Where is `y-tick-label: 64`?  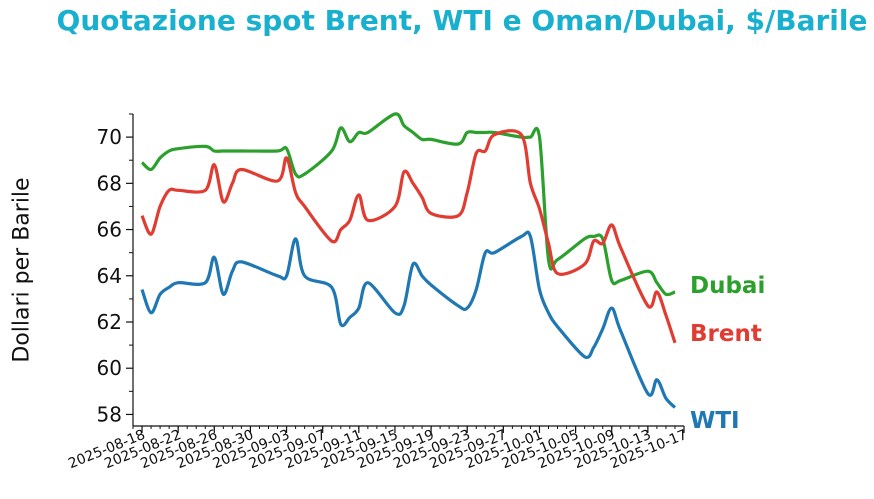
y-tick-label: 64 is located at coordinates (109, 276).